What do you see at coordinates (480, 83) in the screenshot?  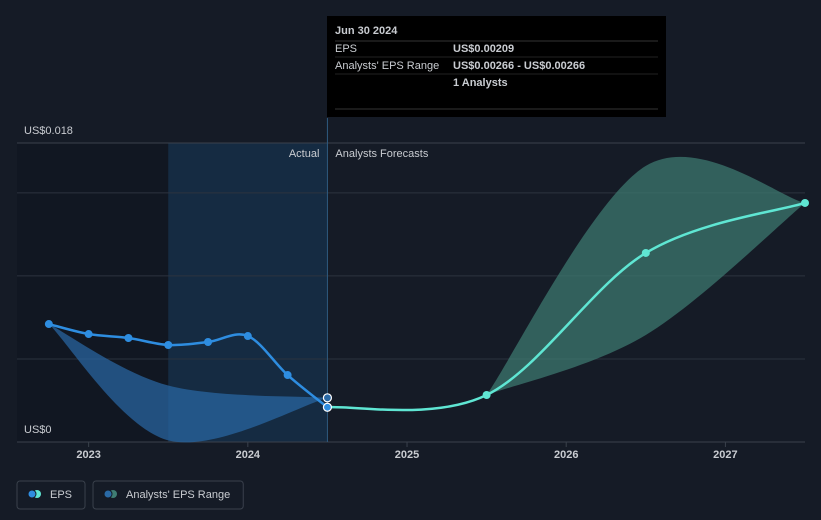 I see `tooltip-note: 1 Analysts` at bounding box center [480, 83].